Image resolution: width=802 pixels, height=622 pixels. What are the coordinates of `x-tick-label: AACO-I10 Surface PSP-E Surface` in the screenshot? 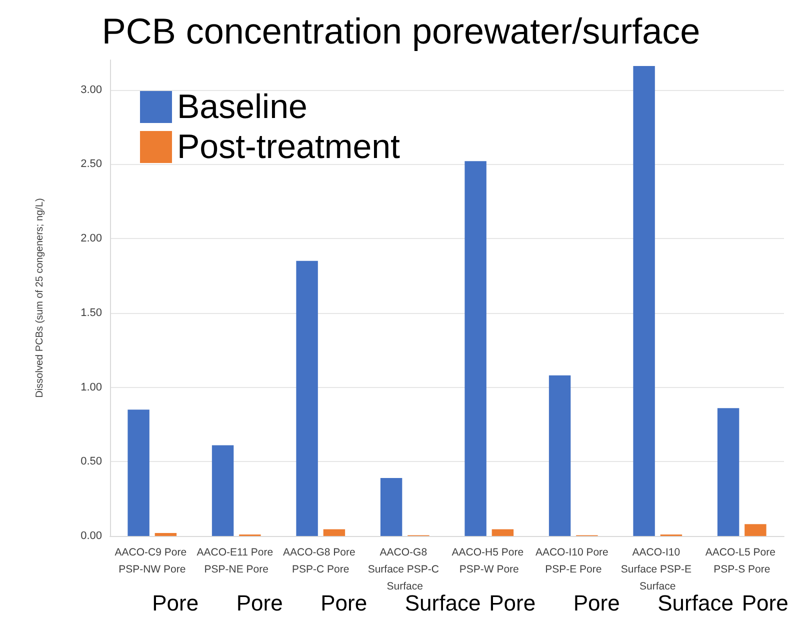 It's located at (657, 569).